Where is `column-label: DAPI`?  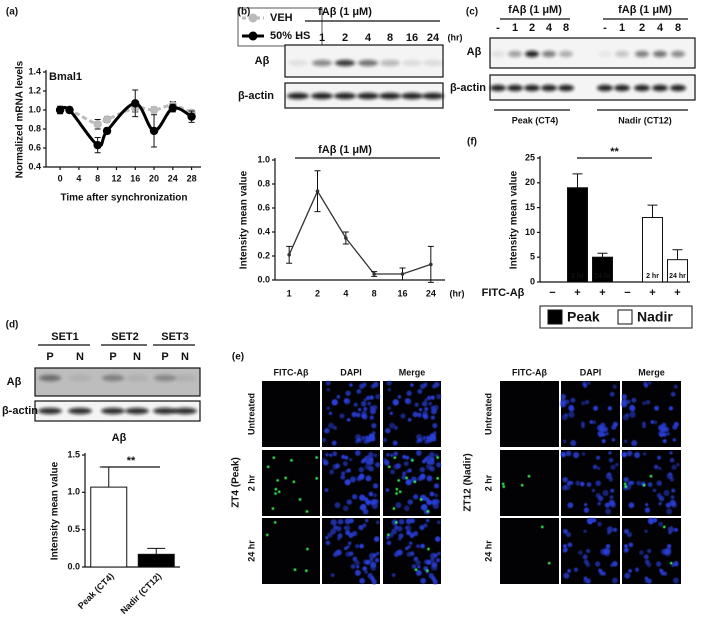
column-label: DAPI is located at coordinates (351, 372).